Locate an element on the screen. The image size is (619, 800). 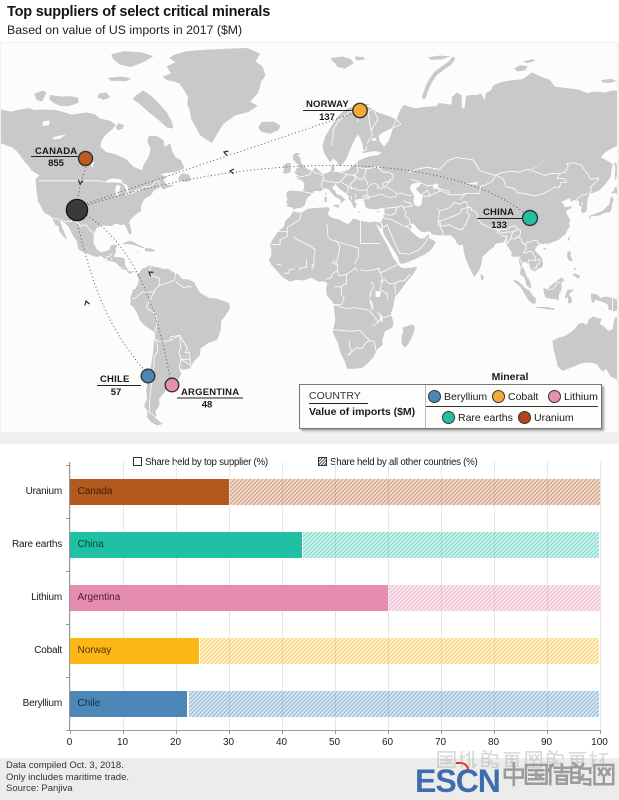
svg-text: CHILE is located at coordinates (115, 379).